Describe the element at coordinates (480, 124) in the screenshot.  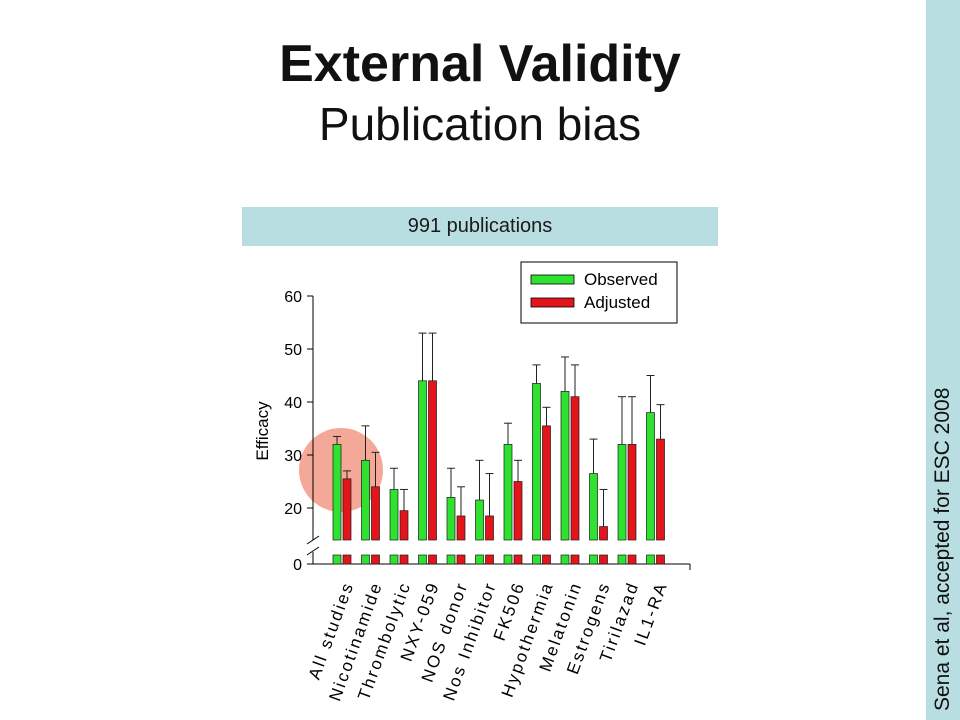
I see `slide-subtitle: Publication bias` at that location.